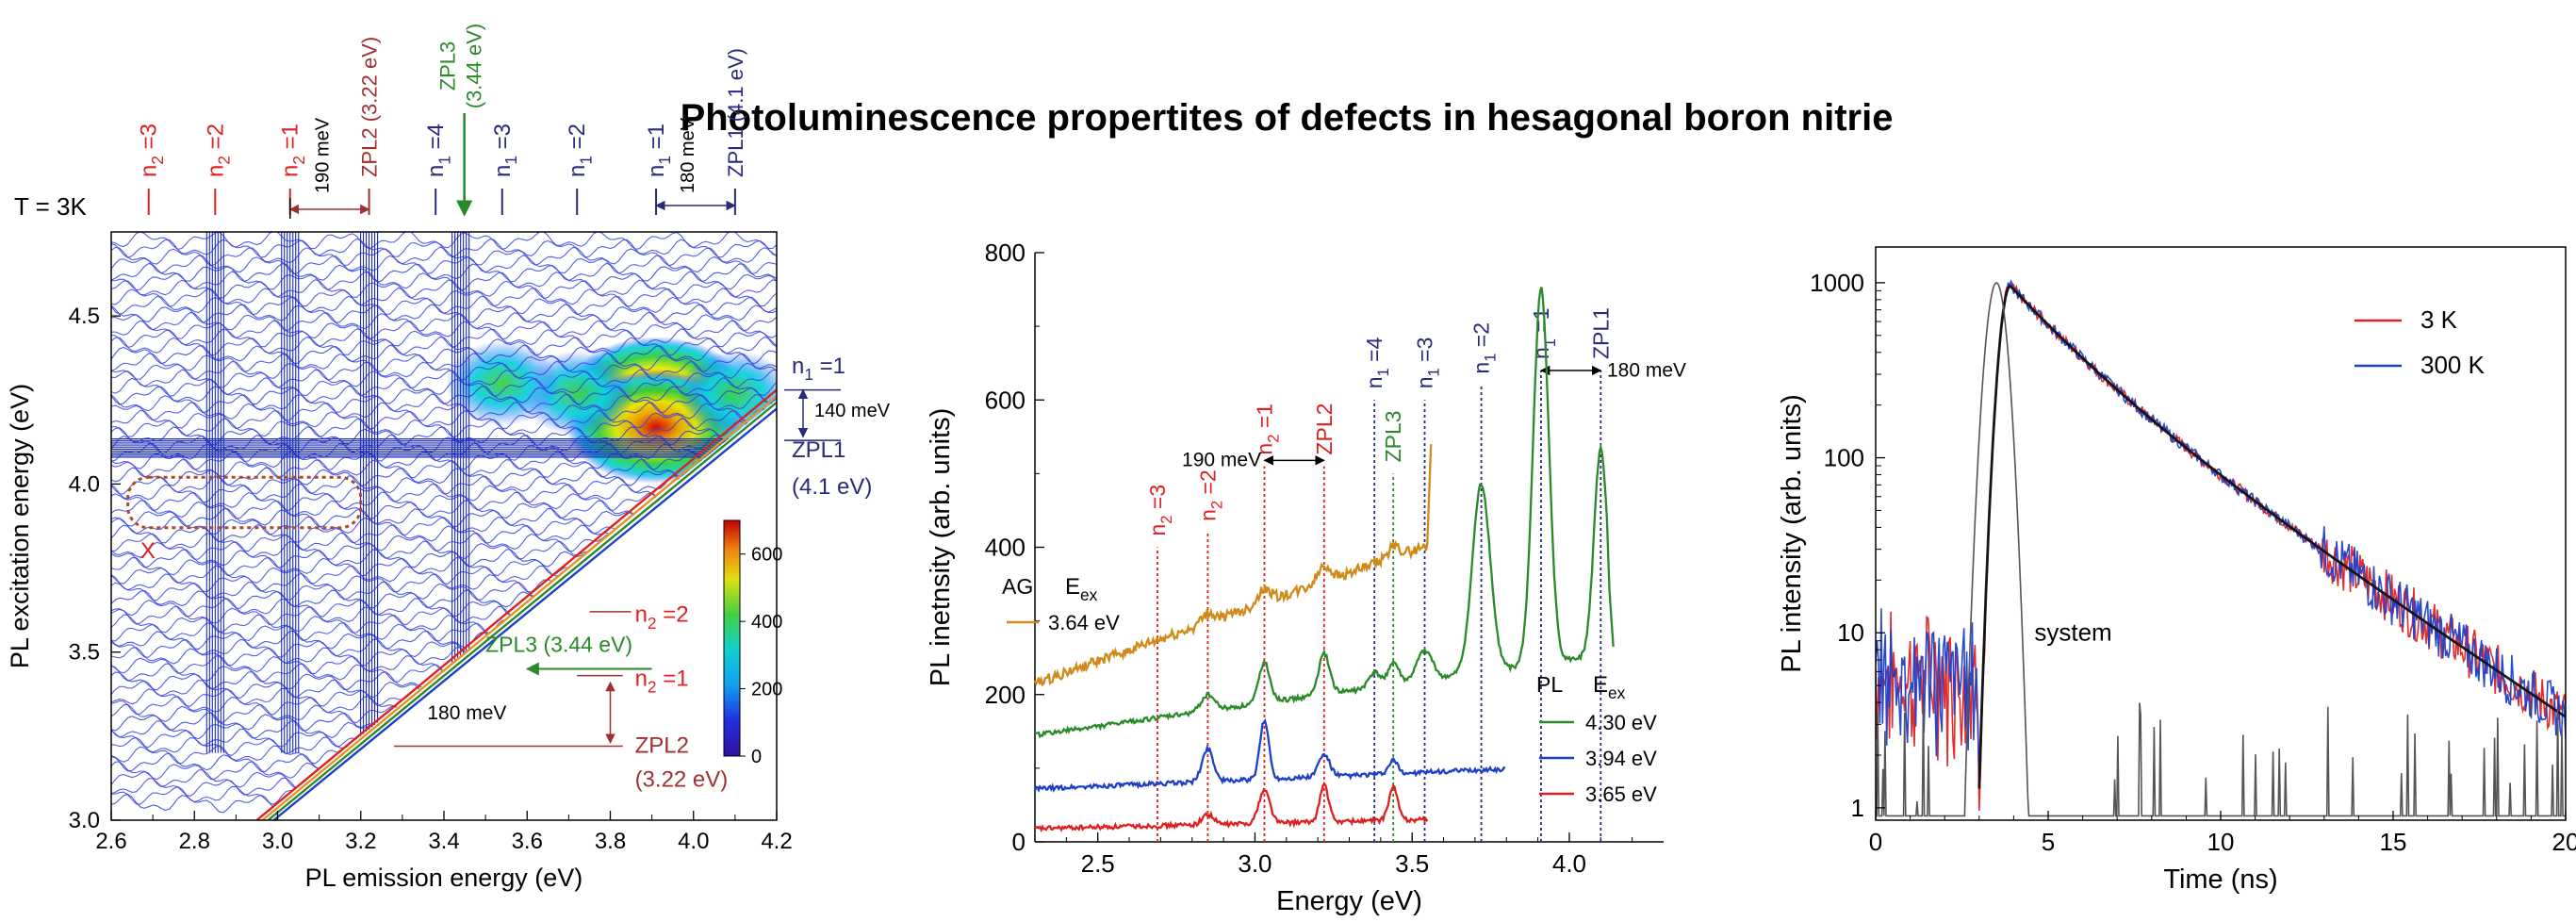  Describe the element at coordinates (766, 690) in the screenshot. I see `colorbar-tick-label: 200` at that location.